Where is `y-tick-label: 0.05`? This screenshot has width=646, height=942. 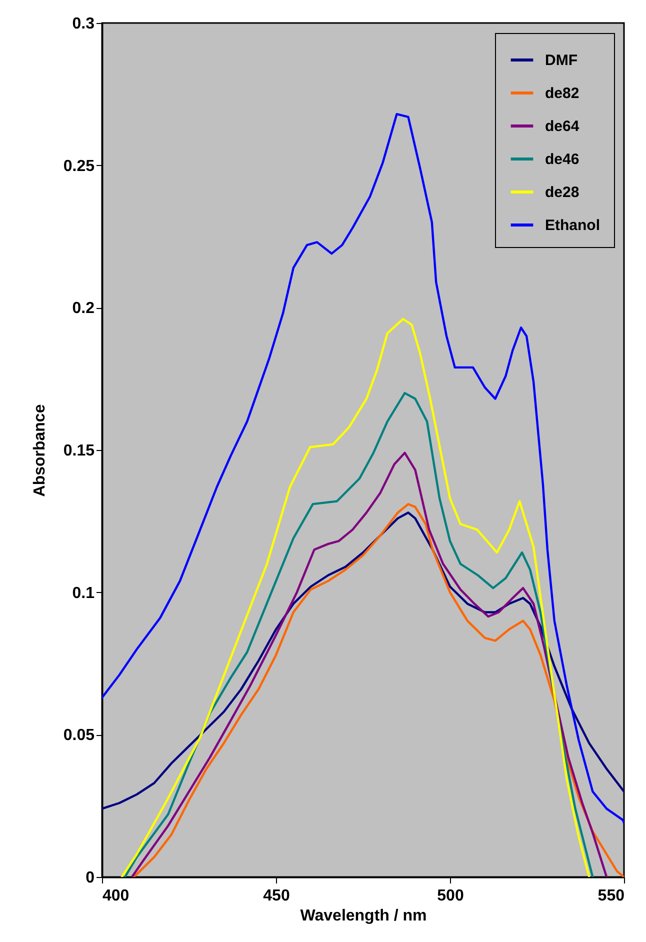 y-tick-label: 0.05 is located at coordinates (79, 735).